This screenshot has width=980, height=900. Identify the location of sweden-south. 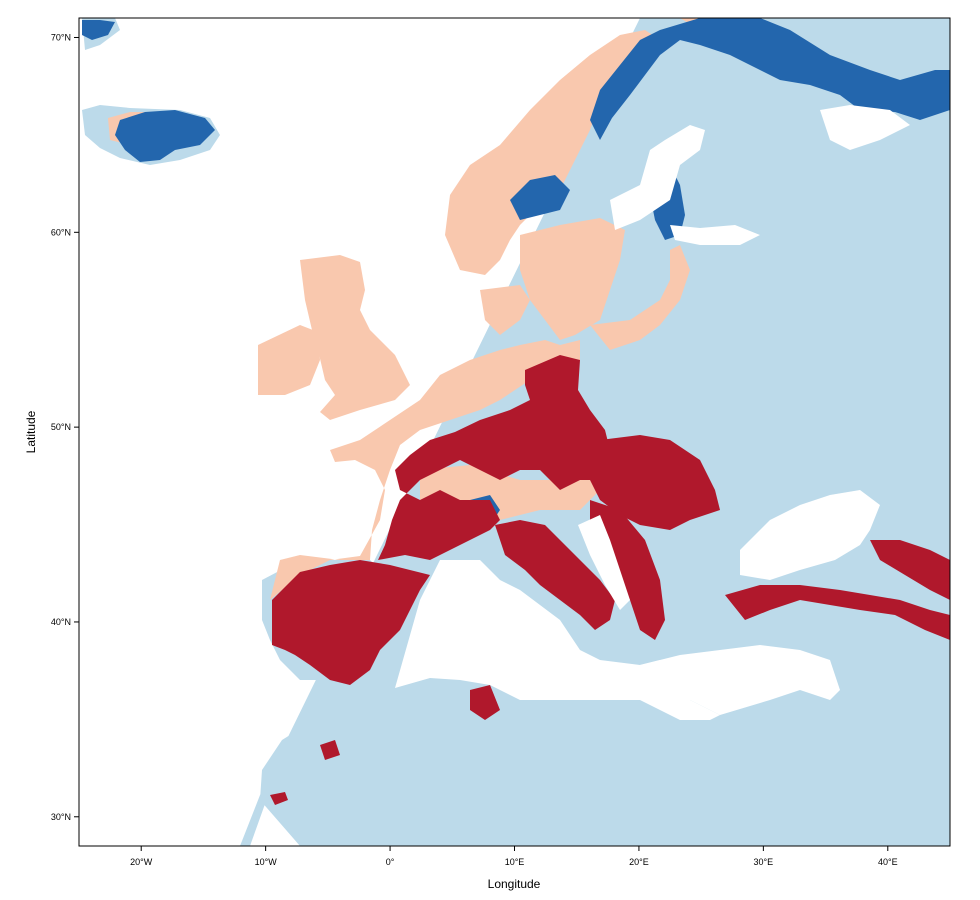
(572, 279).